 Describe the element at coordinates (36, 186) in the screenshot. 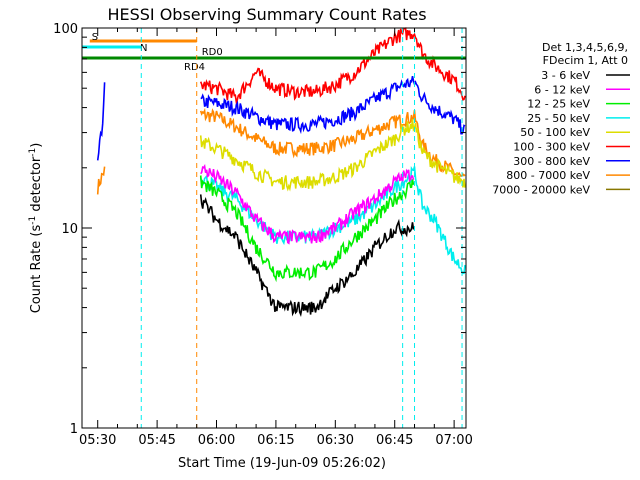

I see `y-axis-label-part-2: detector` at that location.